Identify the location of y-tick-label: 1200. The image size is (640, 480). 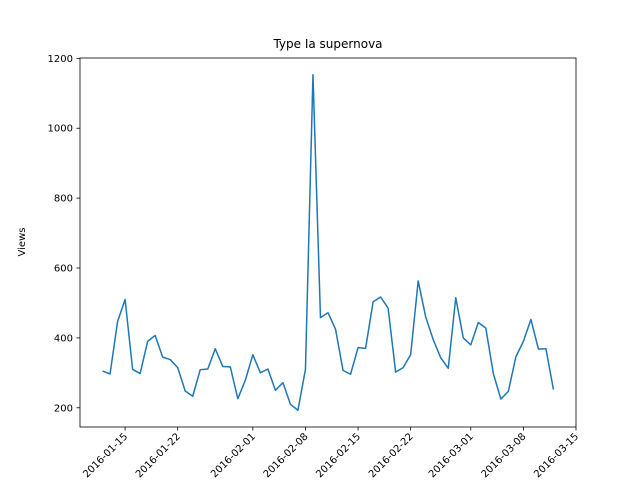
(60, 59).